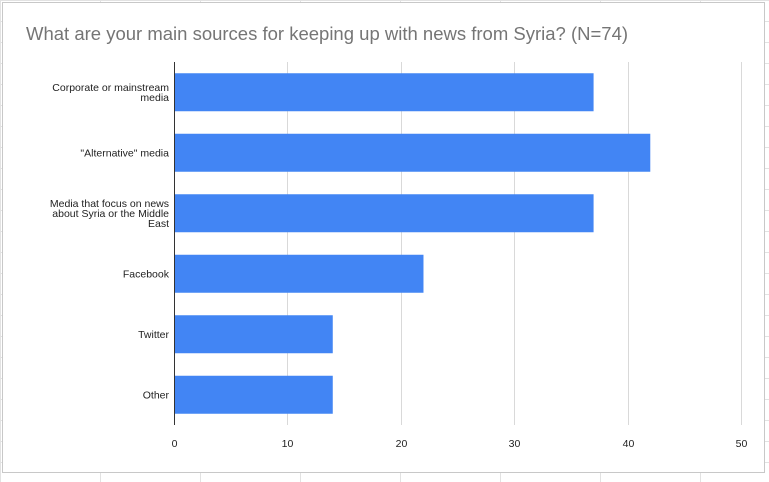  What do you see at coordinates (402, 444) in the screenshot?
I see `x-tick-label: 20` at bounding box center [402, 444].